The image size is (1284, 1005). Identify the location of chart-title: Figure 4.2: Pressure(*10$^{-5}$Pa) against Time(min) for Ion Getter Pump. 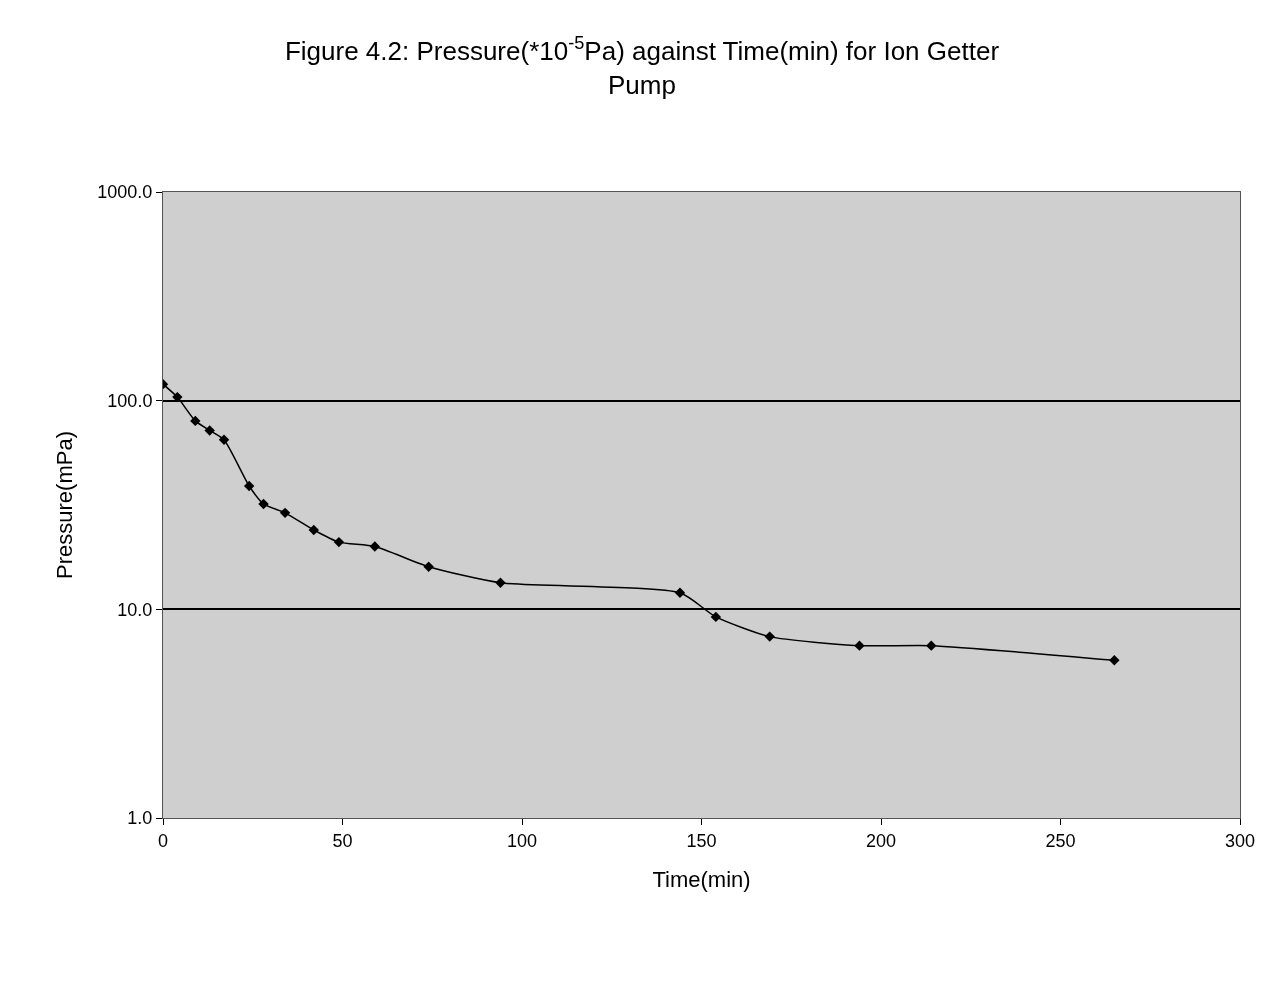
(642, 67).